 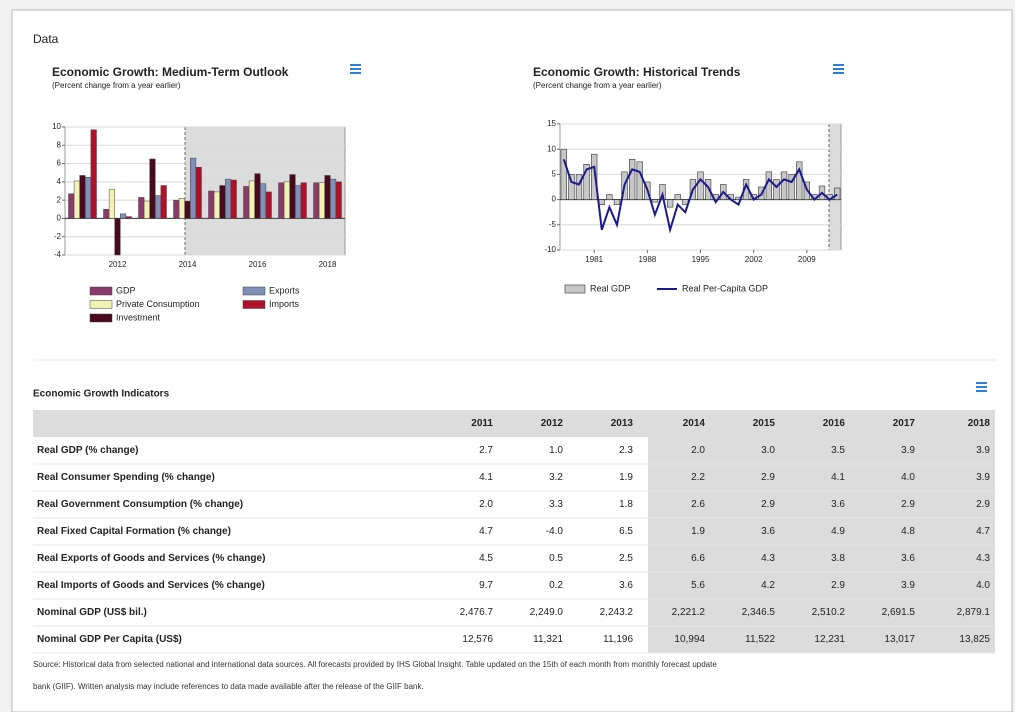 What do you see at coordinates (550, 249) in the screenshot?
I see `y-tick-label: -10` at bounding box center [550, 249].